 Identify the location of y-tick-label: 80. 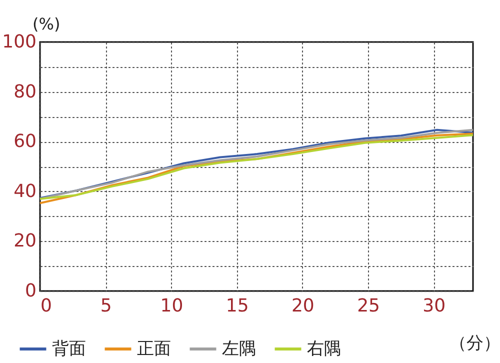
(25, 91).